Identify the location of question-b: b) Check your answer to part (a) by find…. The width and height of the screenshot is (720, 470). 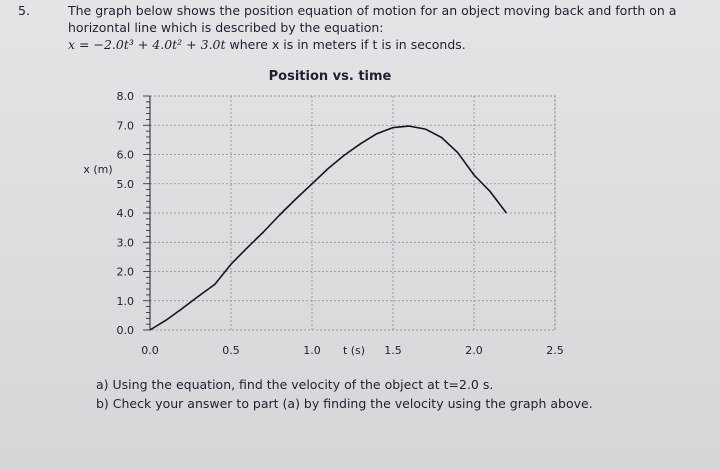
(344, 403).